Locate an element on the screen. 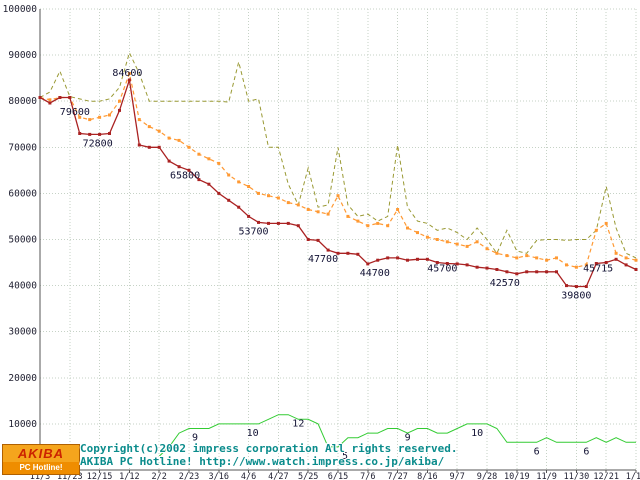  x-tick-label: 9/7 is located at coordinates (457, 476).